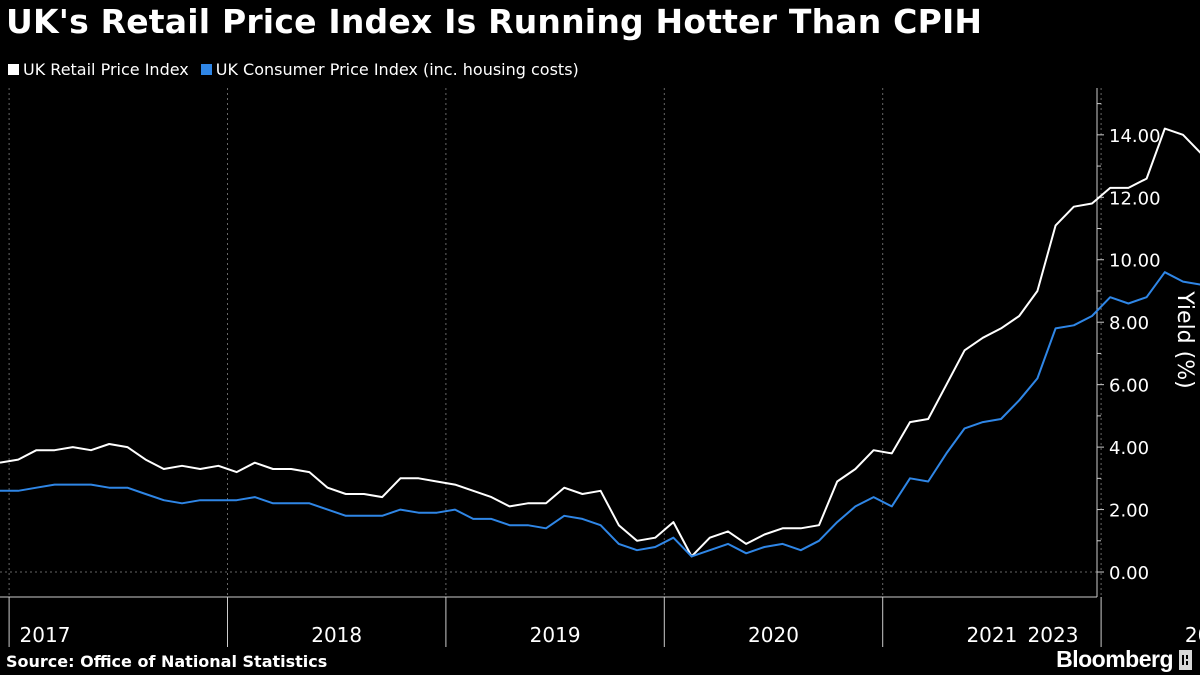 The image size is (1200, 675). Describe the element at coordinates (1129, 323) in the screenshot. I see `y-tick-label-4: 8.00` at that location.